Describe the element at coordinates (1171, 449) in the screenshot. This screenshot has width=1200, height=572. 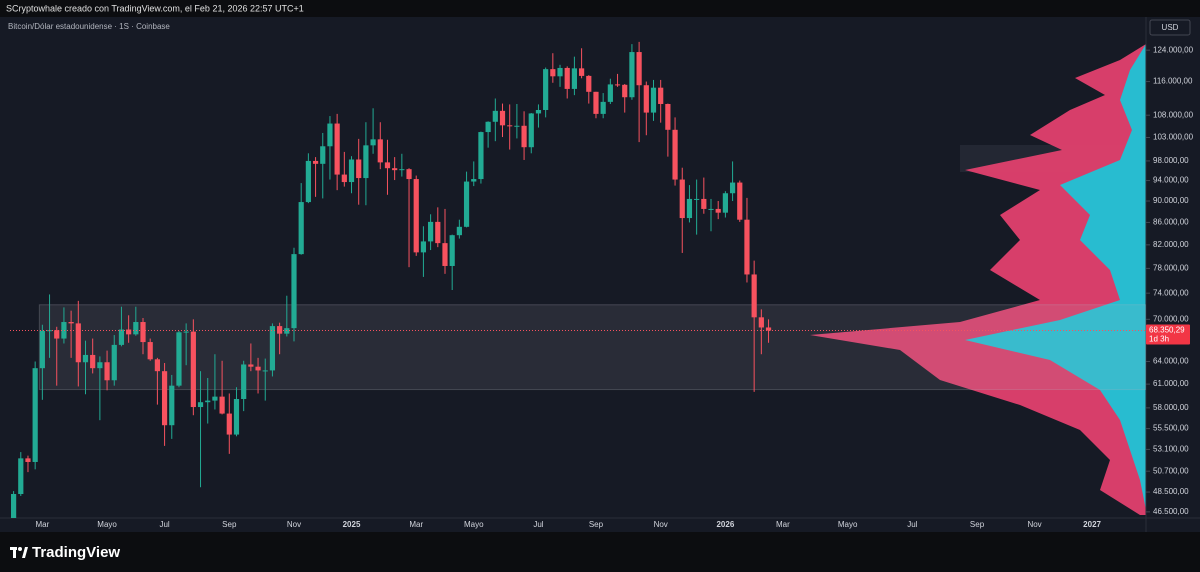
I see `y-tick-label: 53.100,00` at that location.